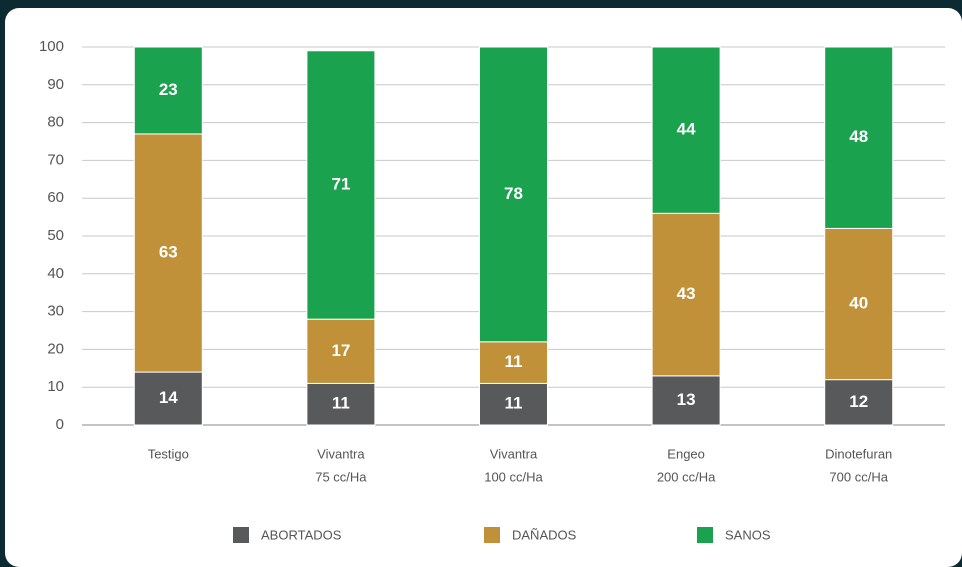 The height and width of the screenshot is (567, 962). I want to click on data-label: 78, so click(513, 193).